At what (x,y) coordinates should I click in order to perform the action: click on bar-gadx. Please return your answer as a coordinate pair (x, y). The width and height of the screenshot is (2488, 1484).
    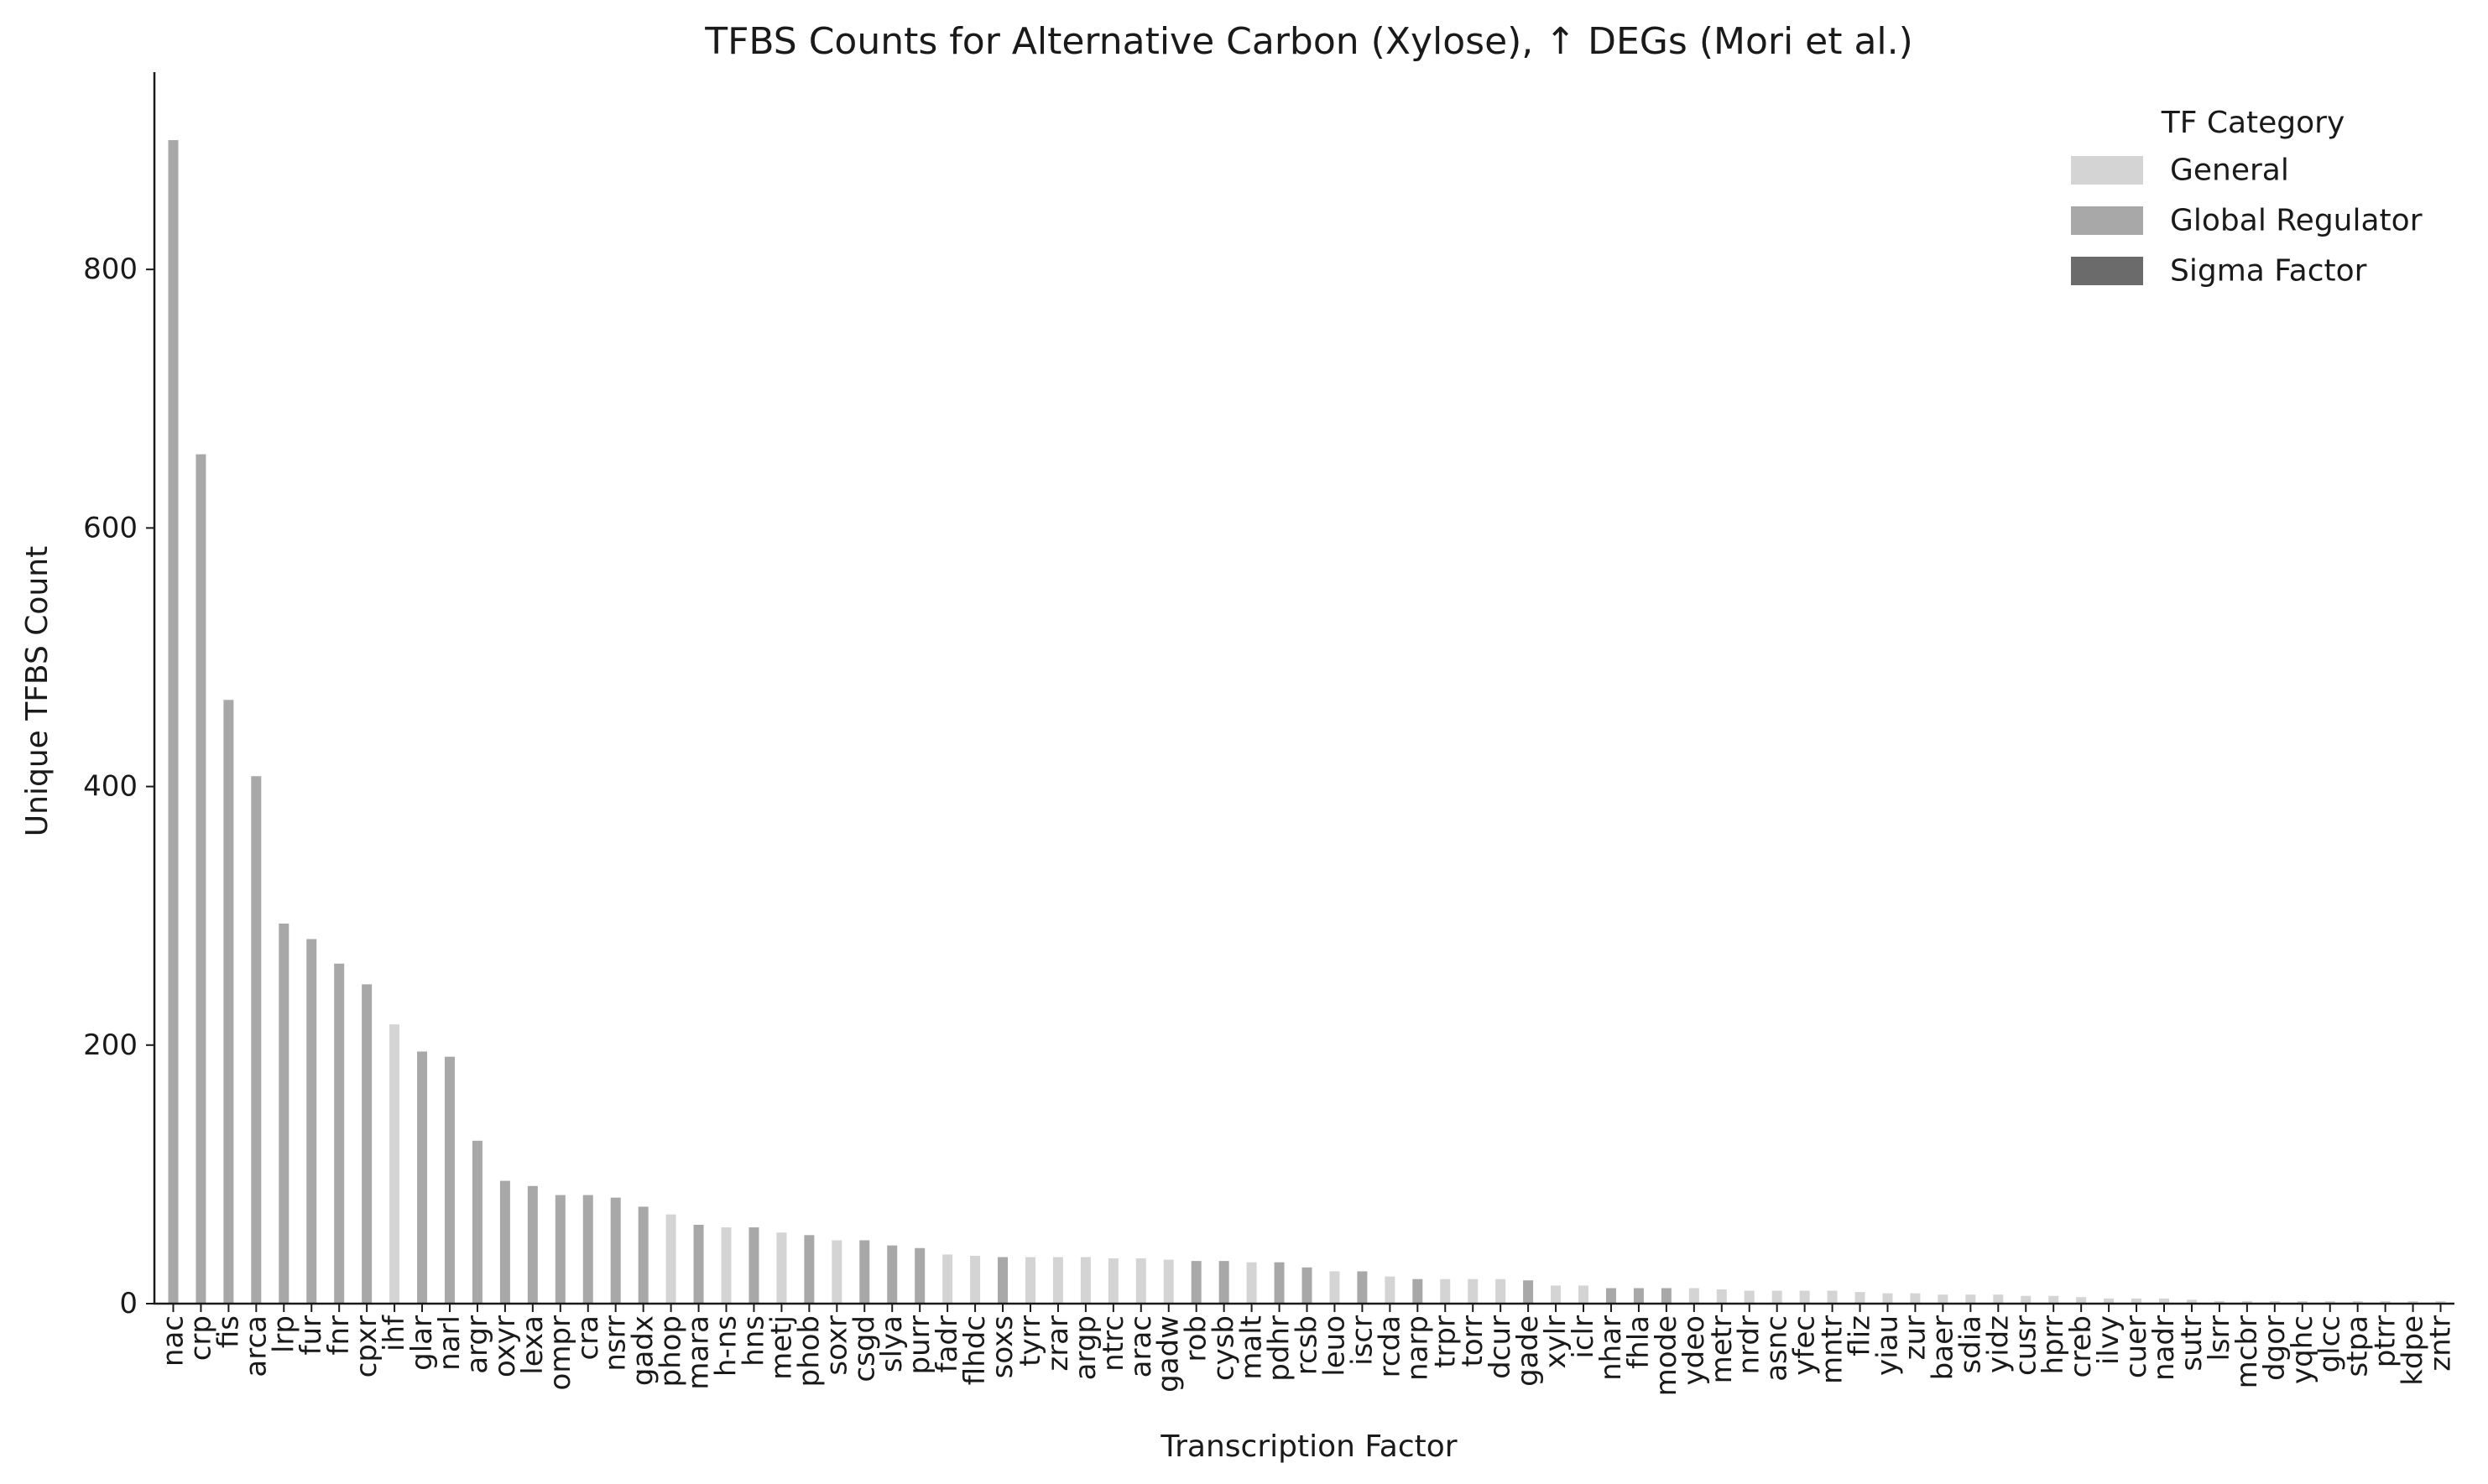
    Looking at the image, I should click on (643, 1255).